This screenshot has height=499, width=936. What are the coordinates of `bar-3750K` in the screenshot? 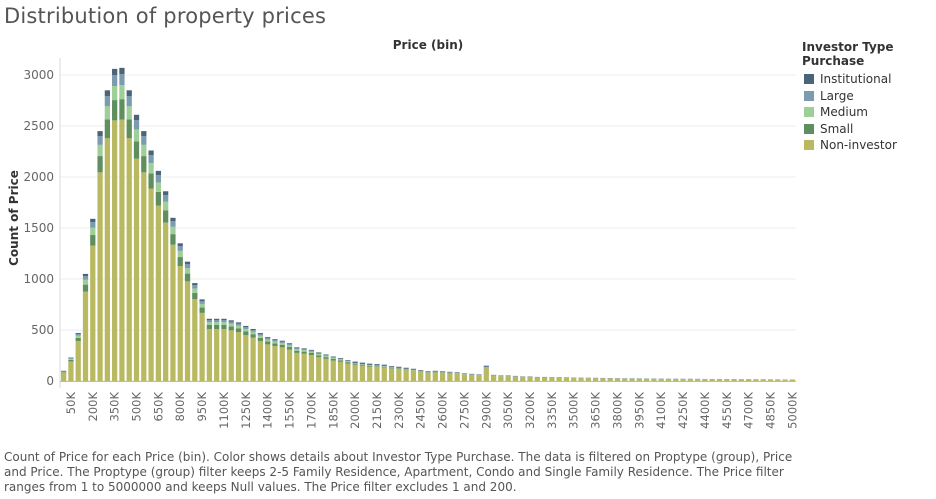 It's located at (610, 379).